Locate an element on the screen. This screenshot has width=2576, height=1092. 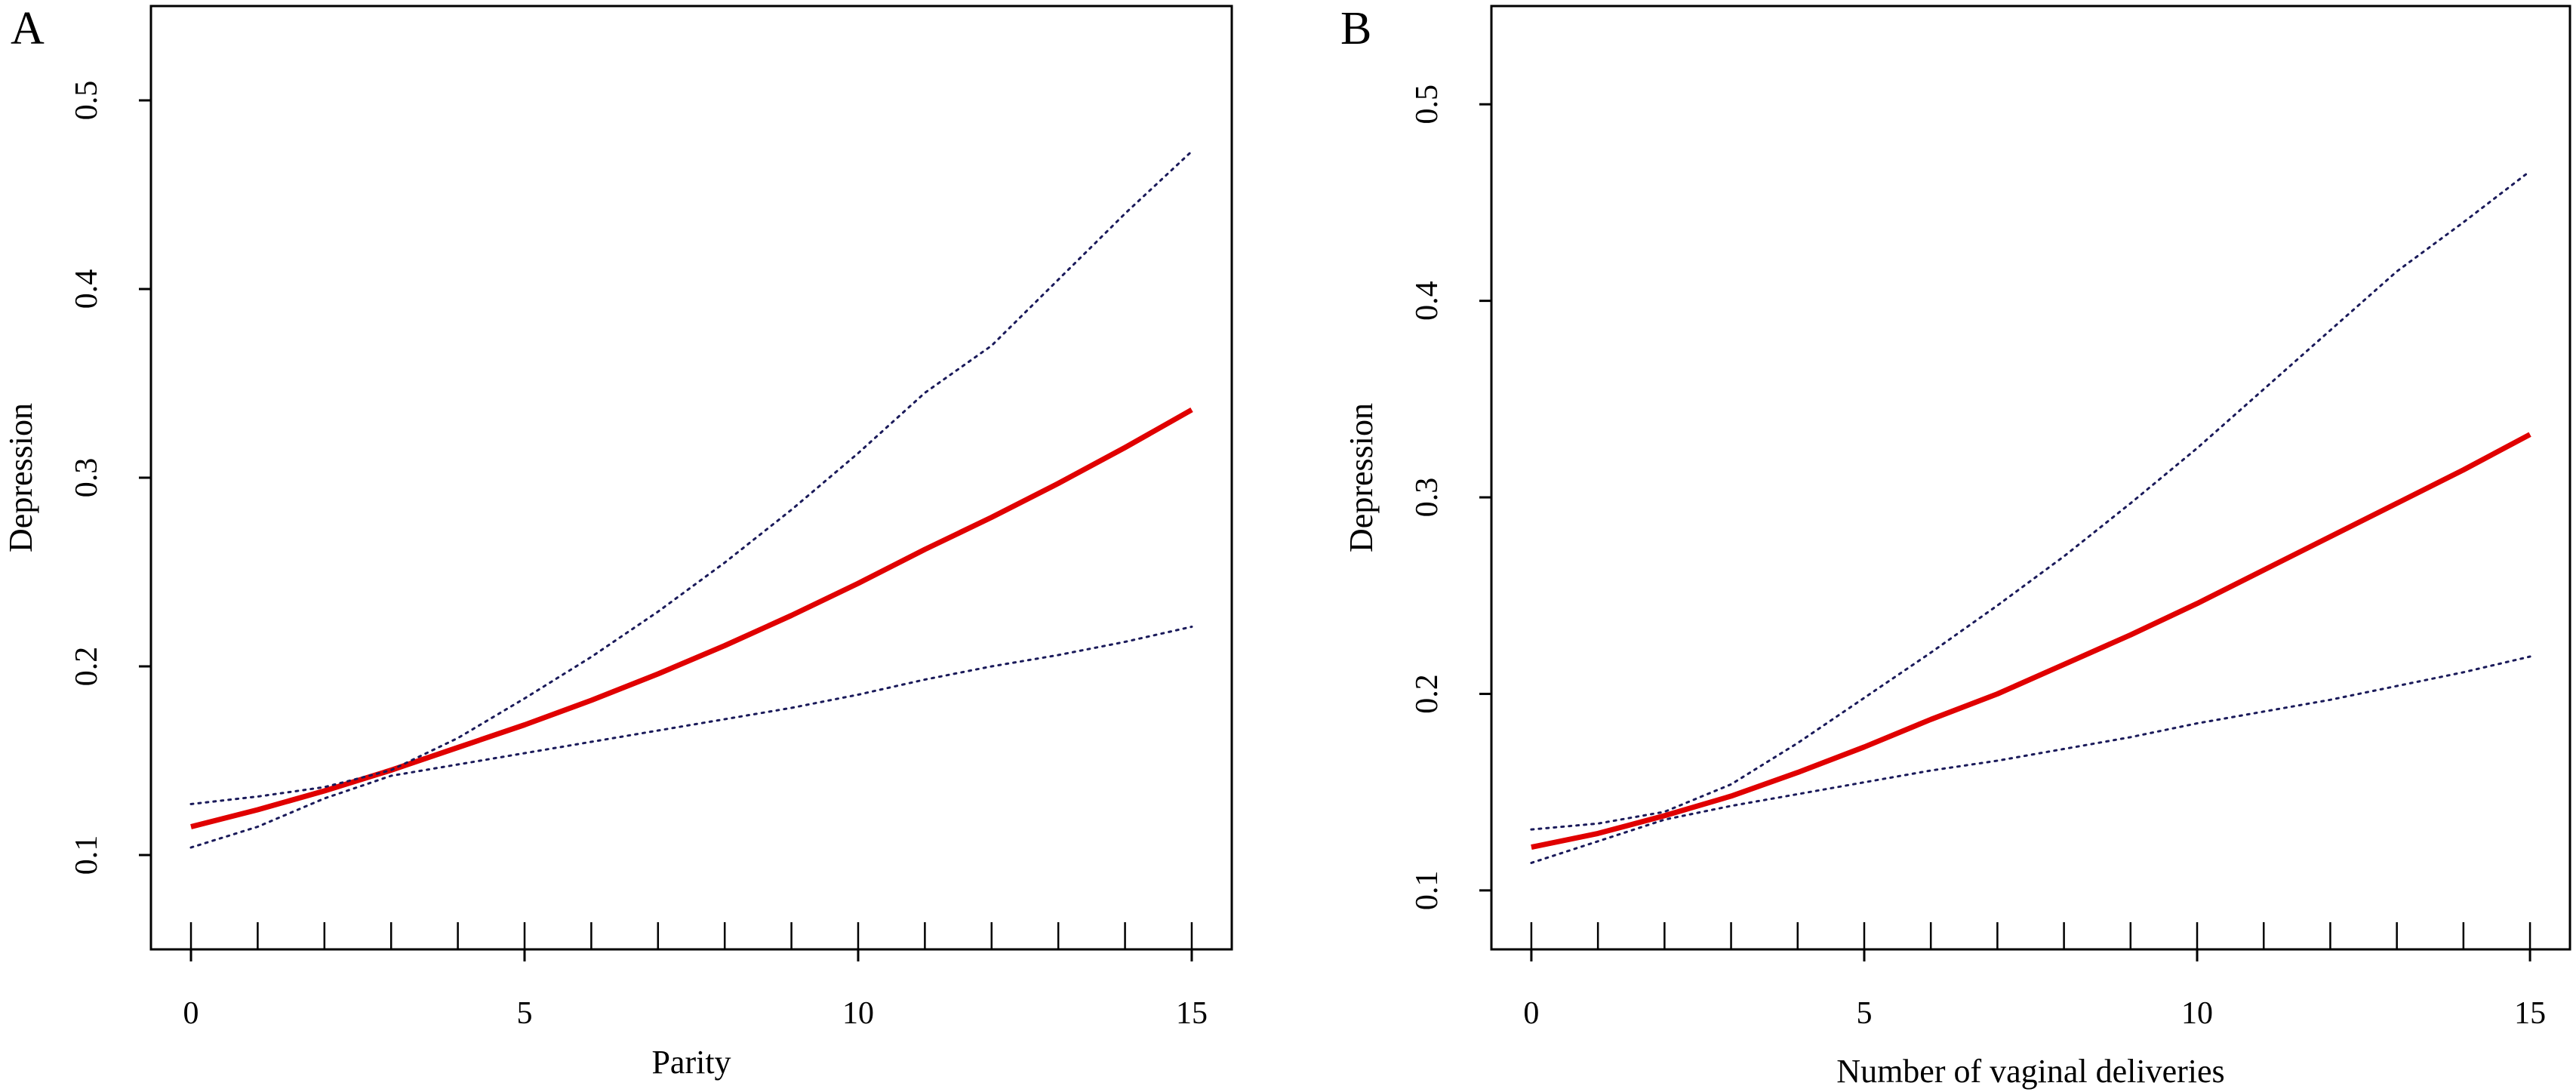
panel-label: B is located at coordinates (1355, 28).